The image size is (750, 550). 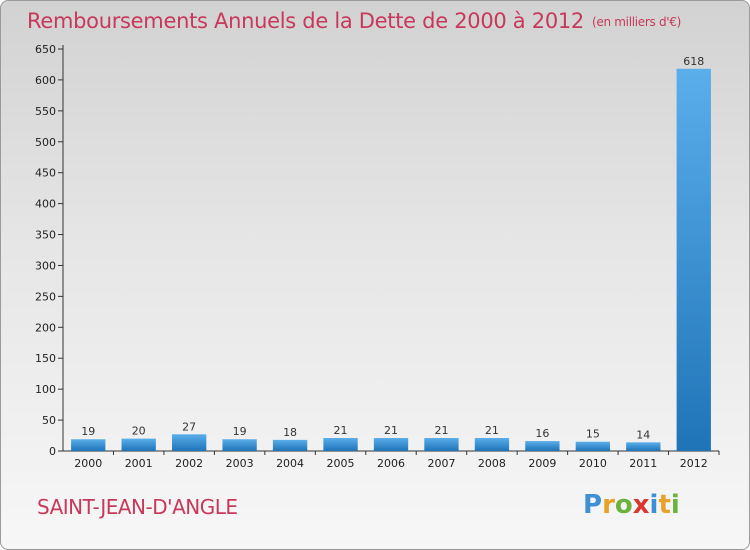 I want to click on y-tick-label: 250, so click(x=45, y=296).